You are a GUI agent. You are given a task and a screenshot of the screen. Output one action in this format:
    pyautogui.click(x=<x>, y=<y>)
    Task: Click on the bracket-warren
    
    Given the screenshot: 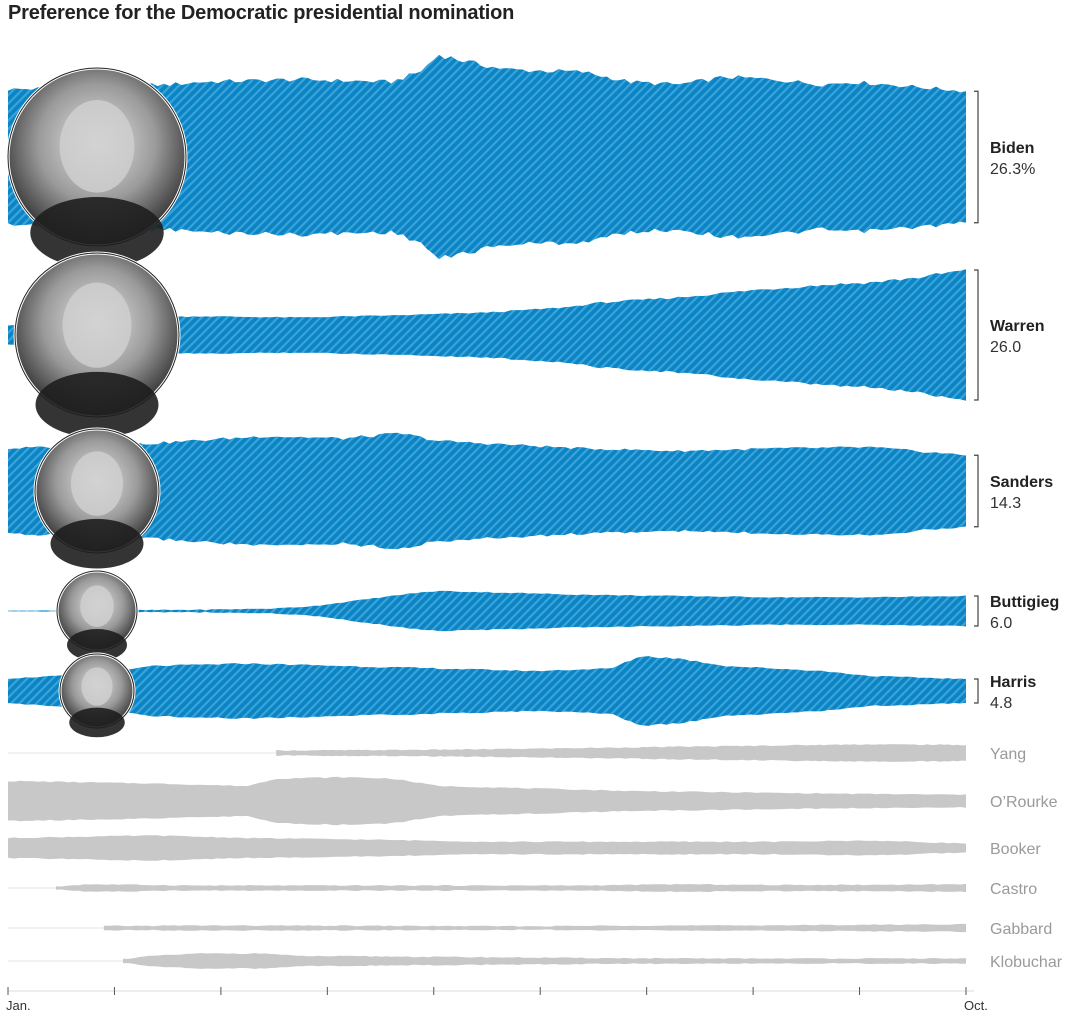 What is the action you would take?
    pyautogui.click(x=976, y=335)
    